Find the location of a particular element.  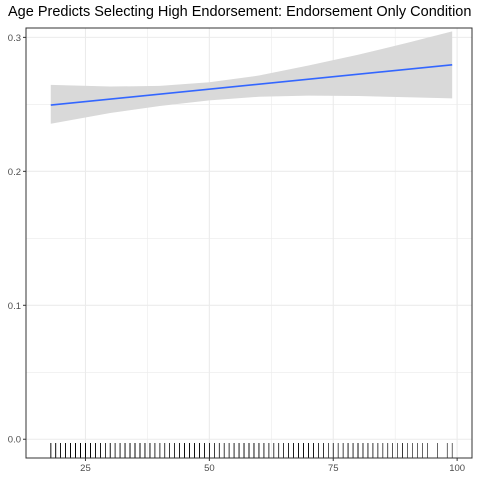

x-tick-label: 75 is located at coordinates (333, 468).